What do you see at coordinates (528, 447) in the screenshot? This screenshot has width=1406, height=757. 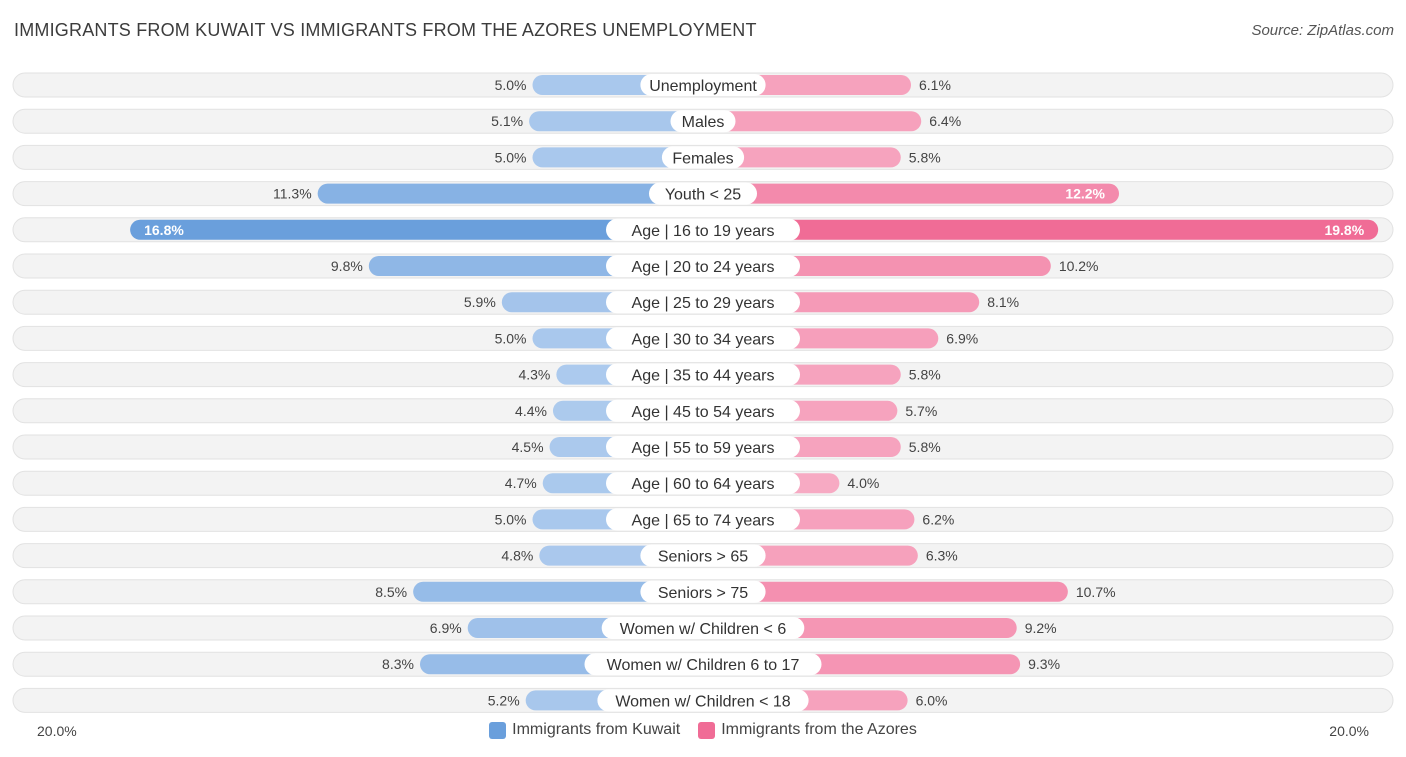 I see `value-label-kuwait: 4.5%` at bounding box center [528, 447].